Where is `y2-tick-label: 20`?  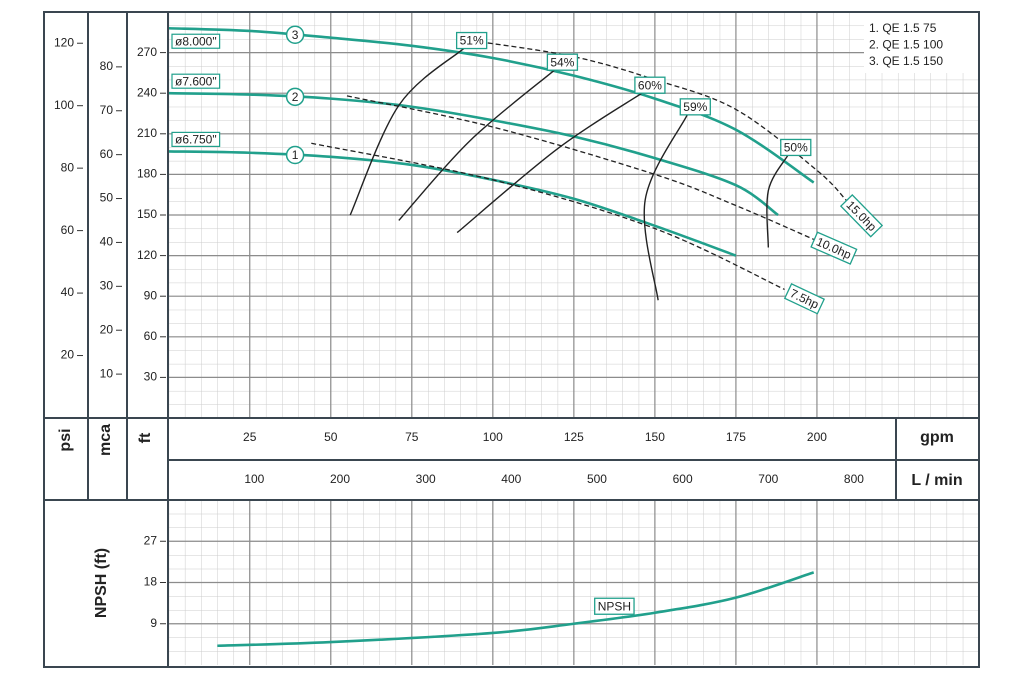
y2-tick-label: 20 is located at coordinates (107, 329).